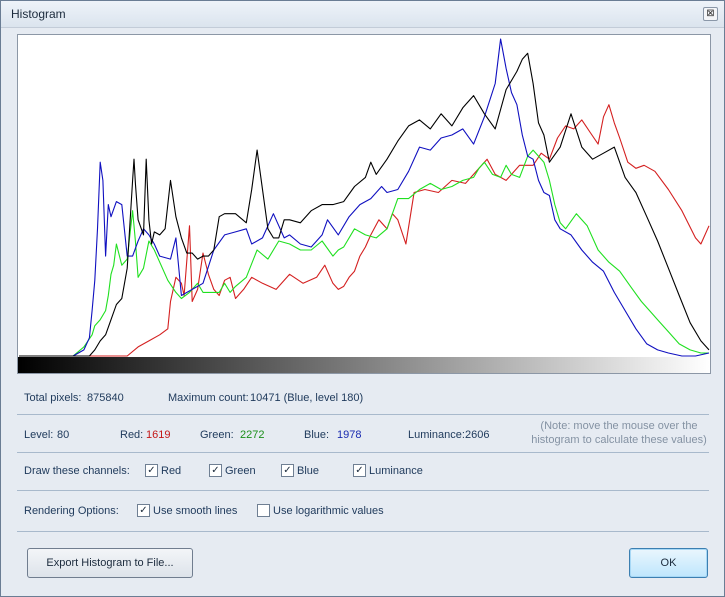  What do you see at coordinates (317, 435) in the screenshot?
I see `blue-label: Blue:` at bounding box center [317, 435].